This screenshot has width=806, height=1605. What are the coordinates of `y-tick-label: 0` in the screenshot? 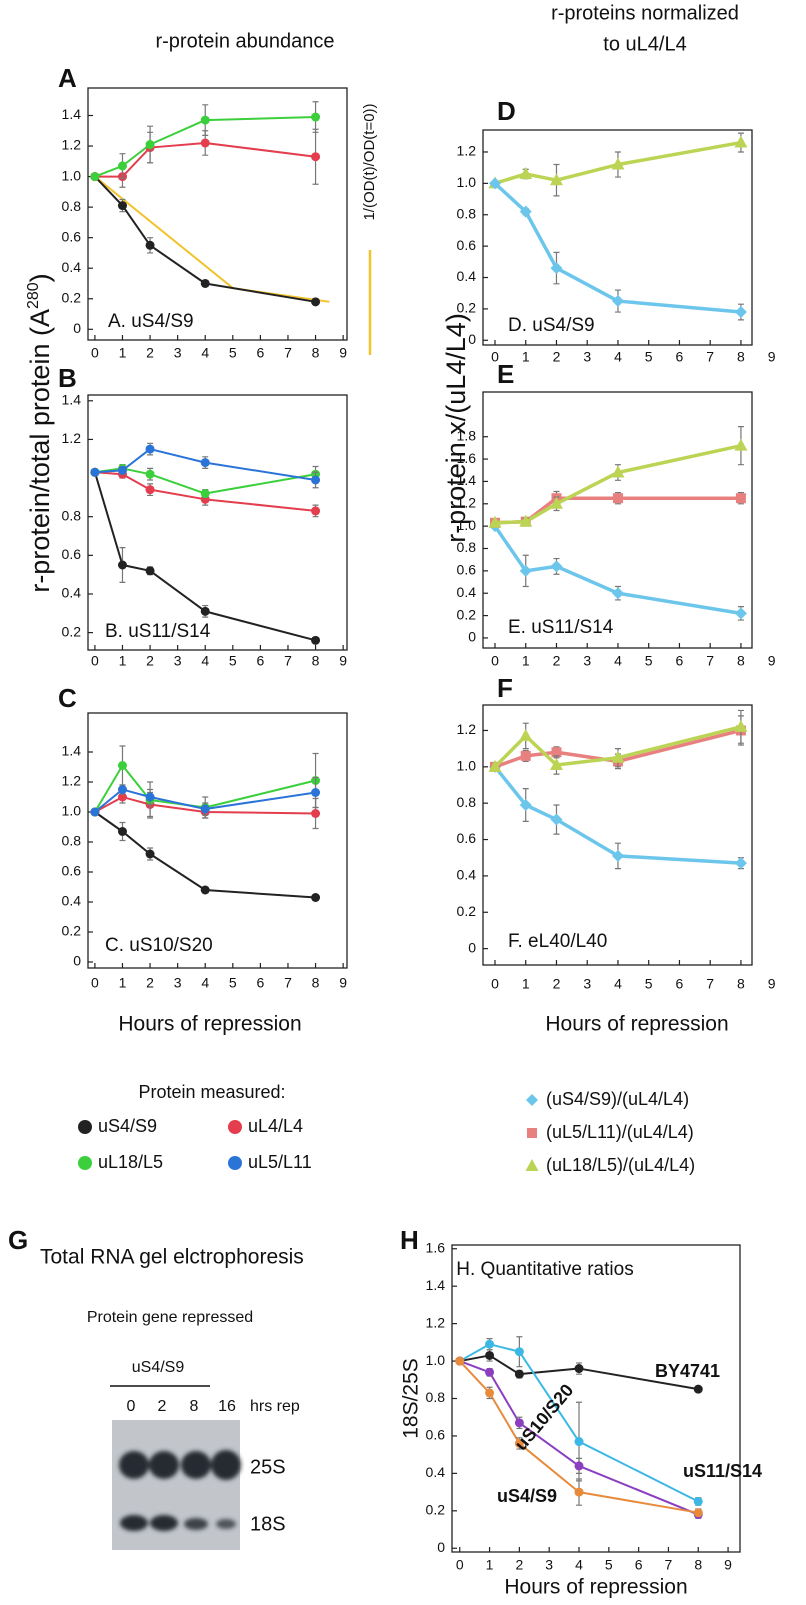 It's located at (472, 947).